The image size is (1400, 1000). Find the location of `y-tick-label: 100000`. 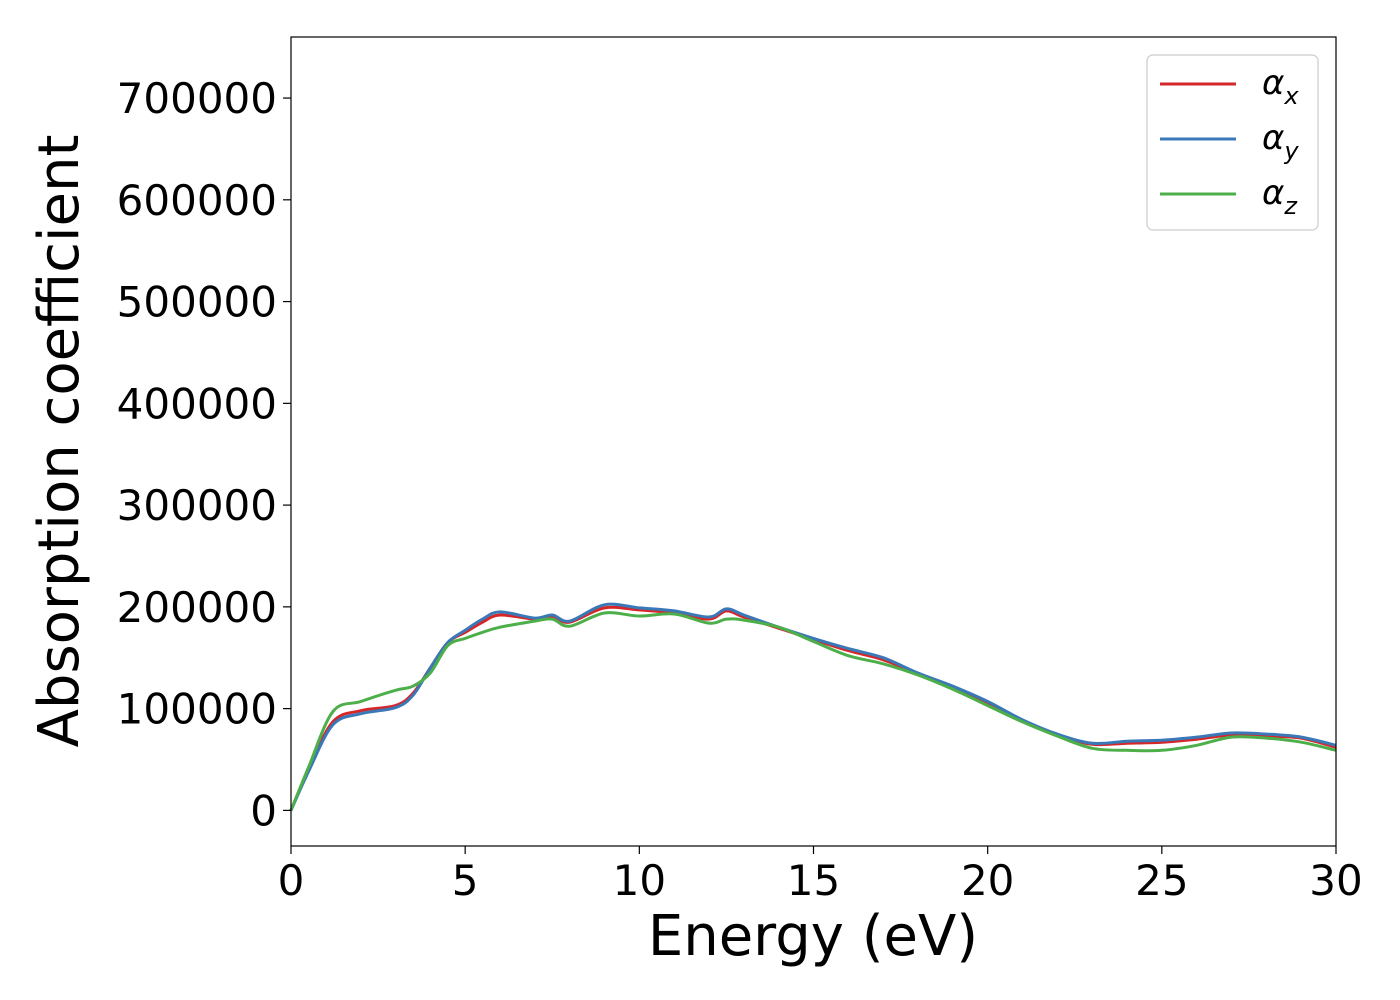

y-tick-label: 100000 is located at coordinates (197, 709).